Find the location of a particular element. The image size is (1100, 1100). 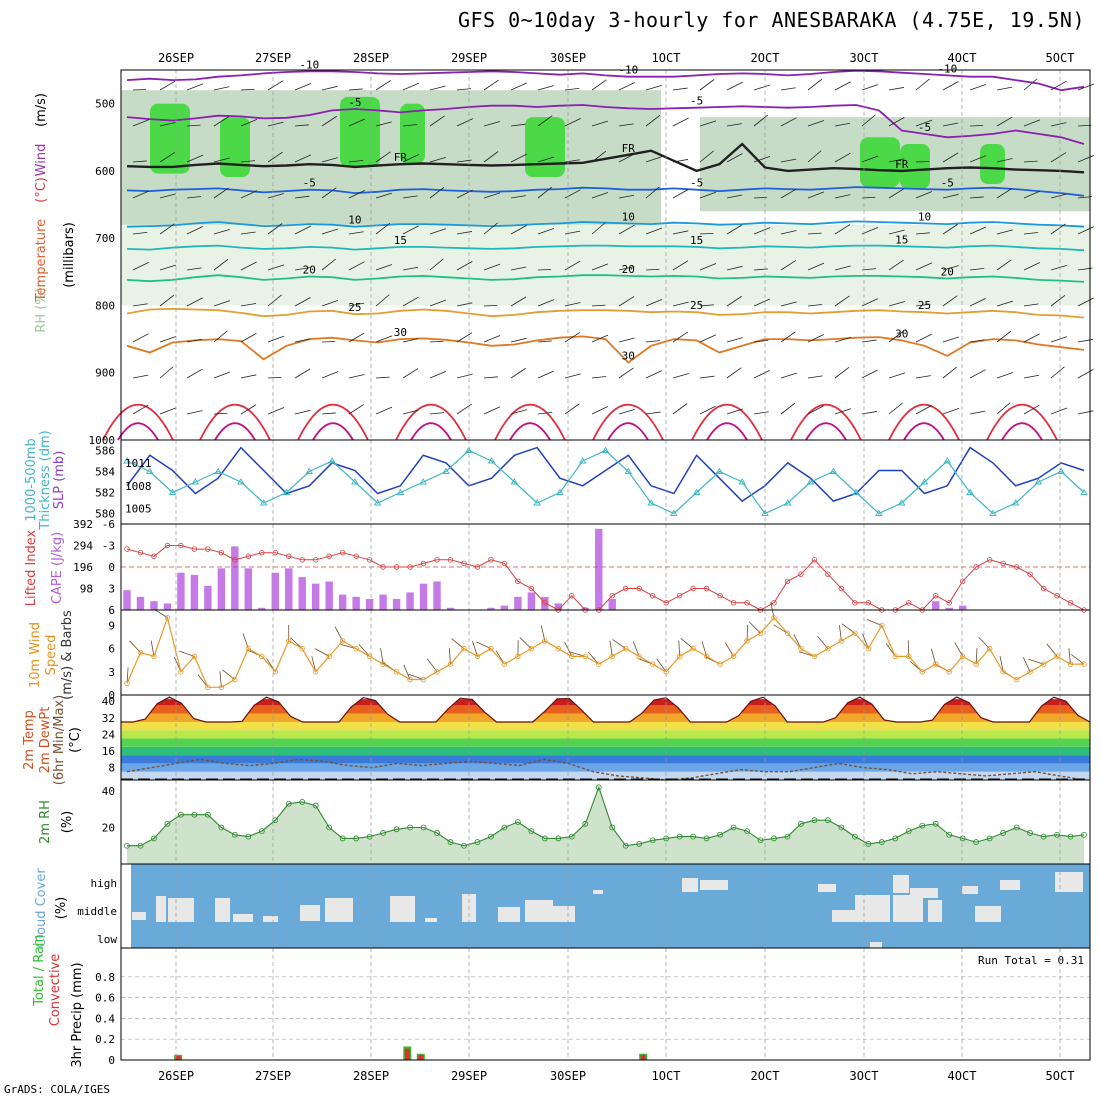

y-tick-label: 1000 is located at coordinates (102, 440).